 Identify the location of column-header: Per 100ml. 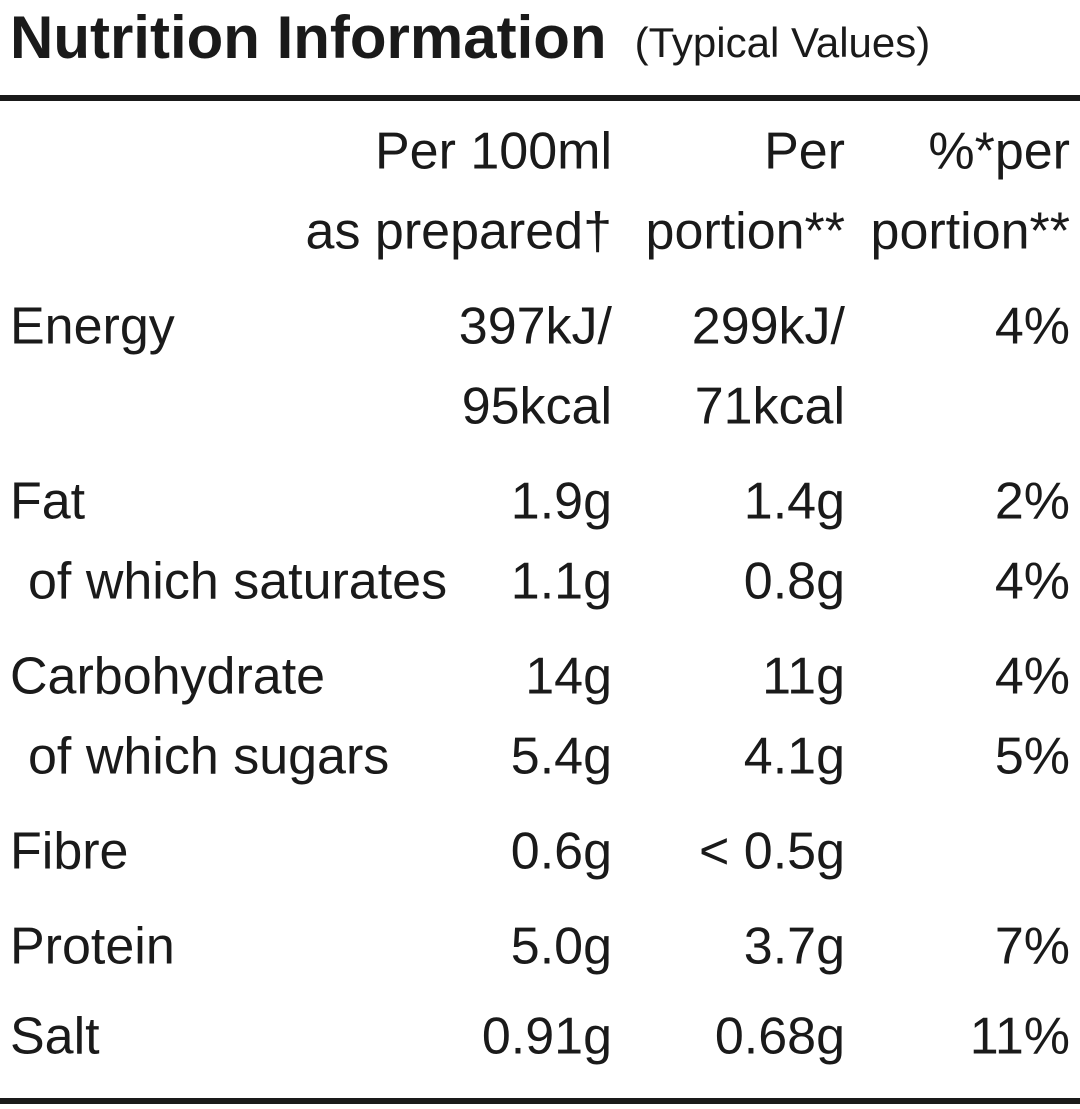
(493, 152).